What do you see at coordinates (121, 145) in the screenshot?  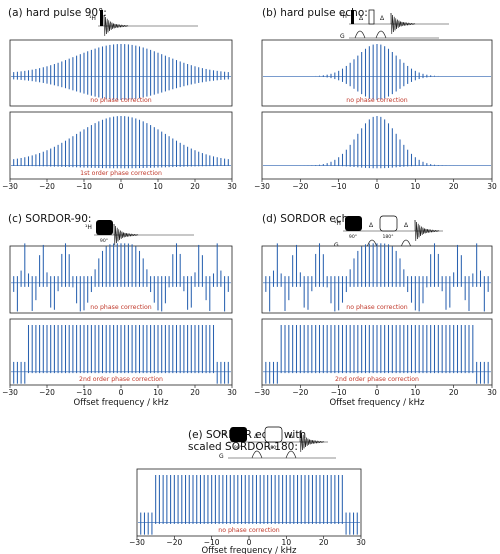 I see `subplot-2: 1st order phase correction` at bounding box center [121, 145].